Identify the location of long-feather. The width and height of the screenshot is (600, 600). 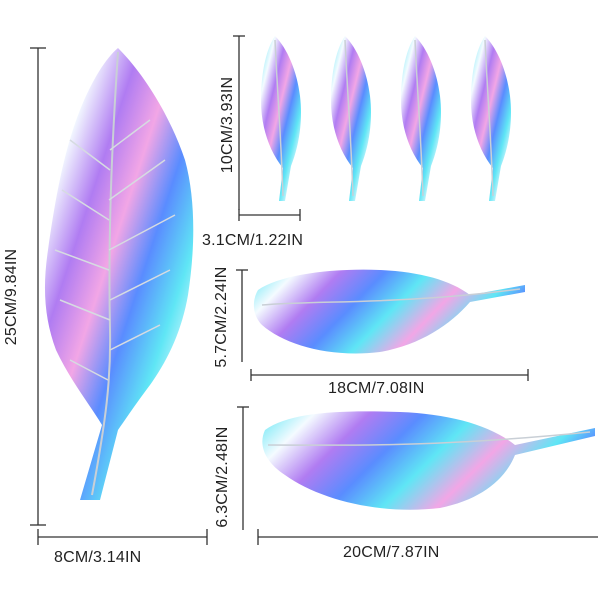
(428, 460).